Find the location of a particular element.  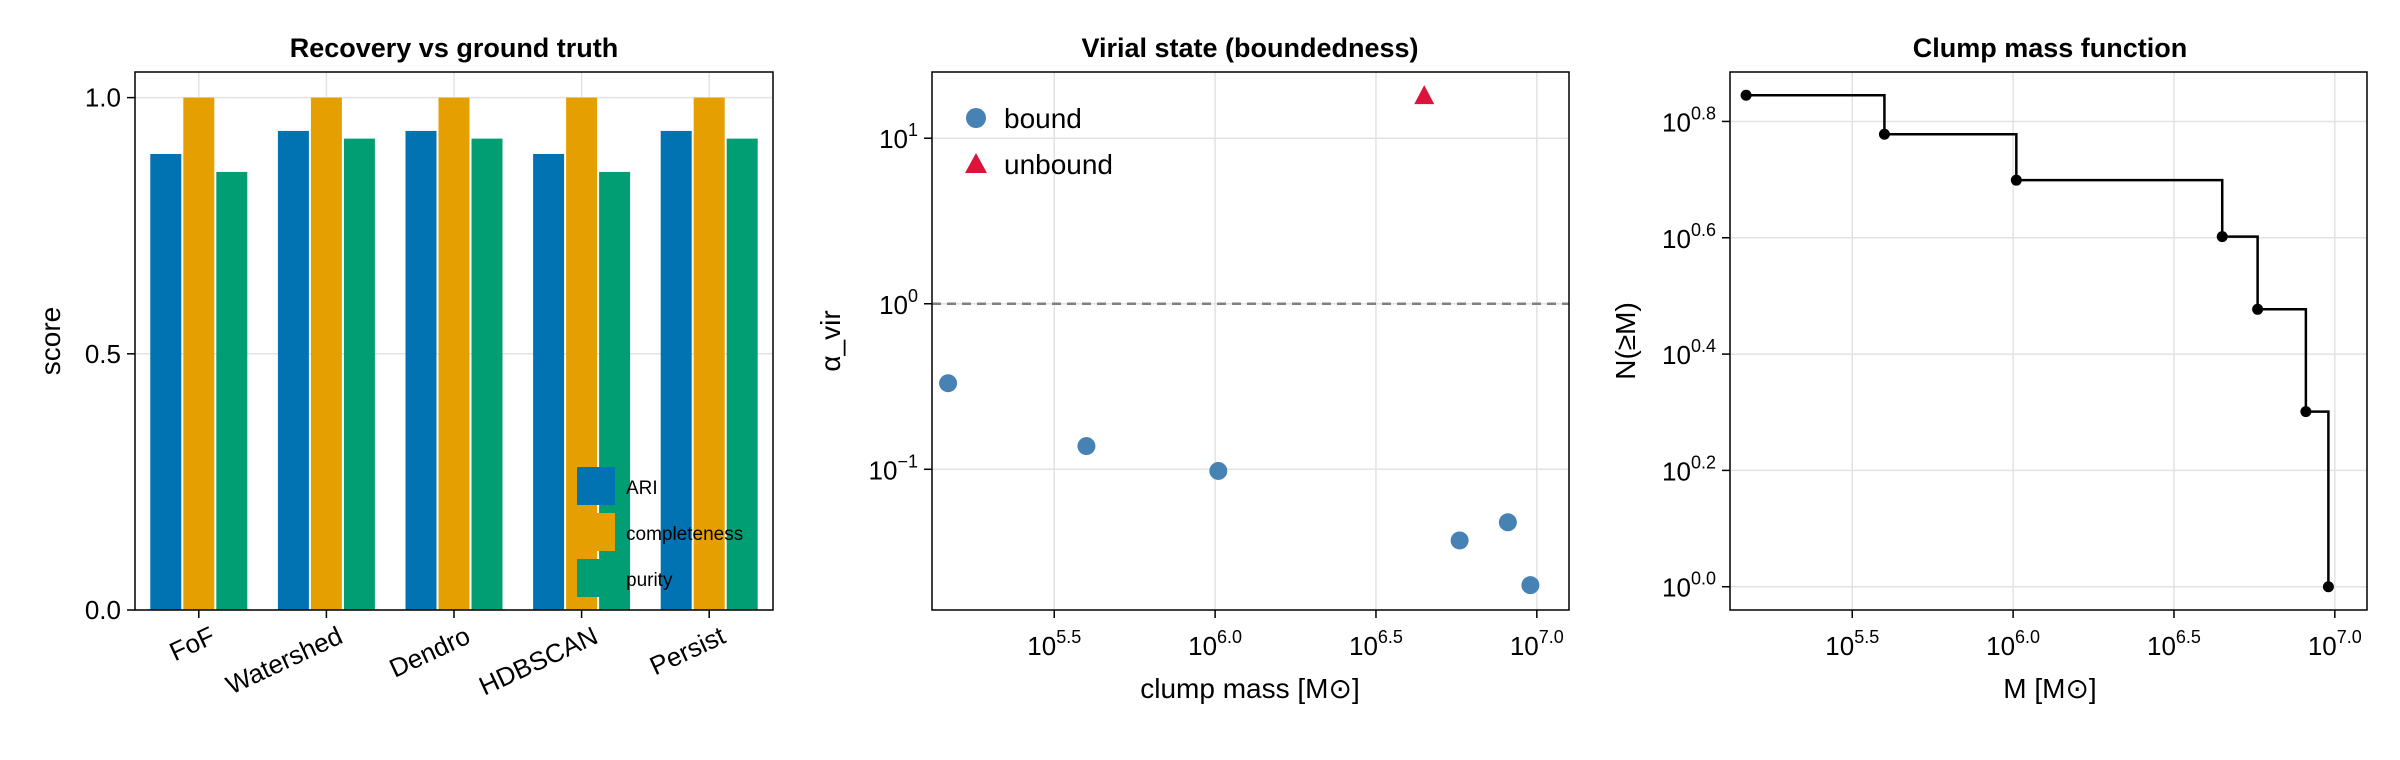

massfunc-ytick-label: 100.8 is located at coordinates (1689, 120).